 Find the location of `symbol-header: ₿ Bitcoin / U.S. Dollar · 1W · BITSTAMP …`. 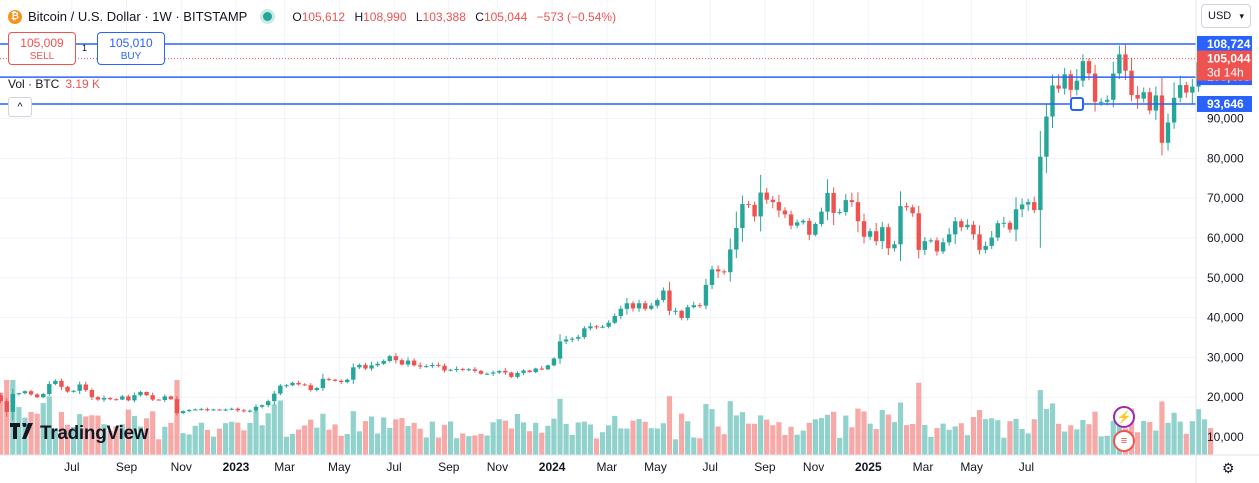

symbol-header: ₿ Bitcoin / U.S. Dollar · 1W · BITSTAMP … is located at coordinates (312, 16).